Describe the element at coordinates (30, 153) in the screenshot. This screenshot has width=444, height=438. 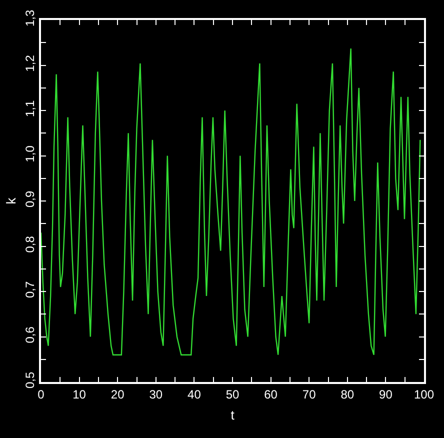
I see `y-tick-label: 1,0` at that location.